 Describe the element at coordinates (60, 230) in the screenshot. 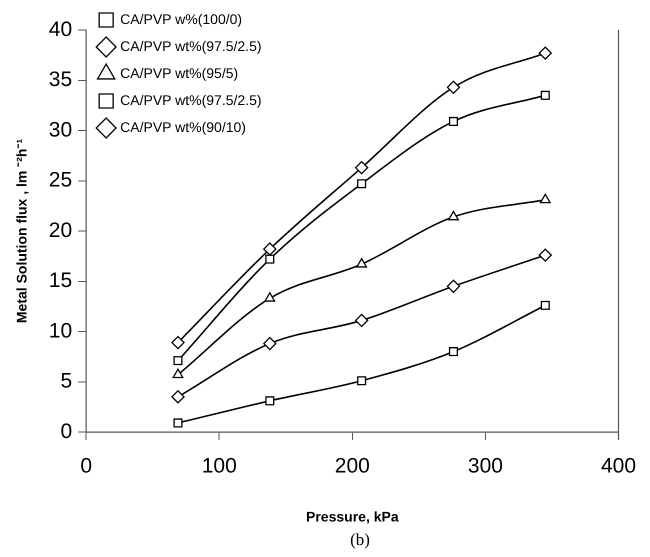

I see `y-tick-label: 20` at that location.